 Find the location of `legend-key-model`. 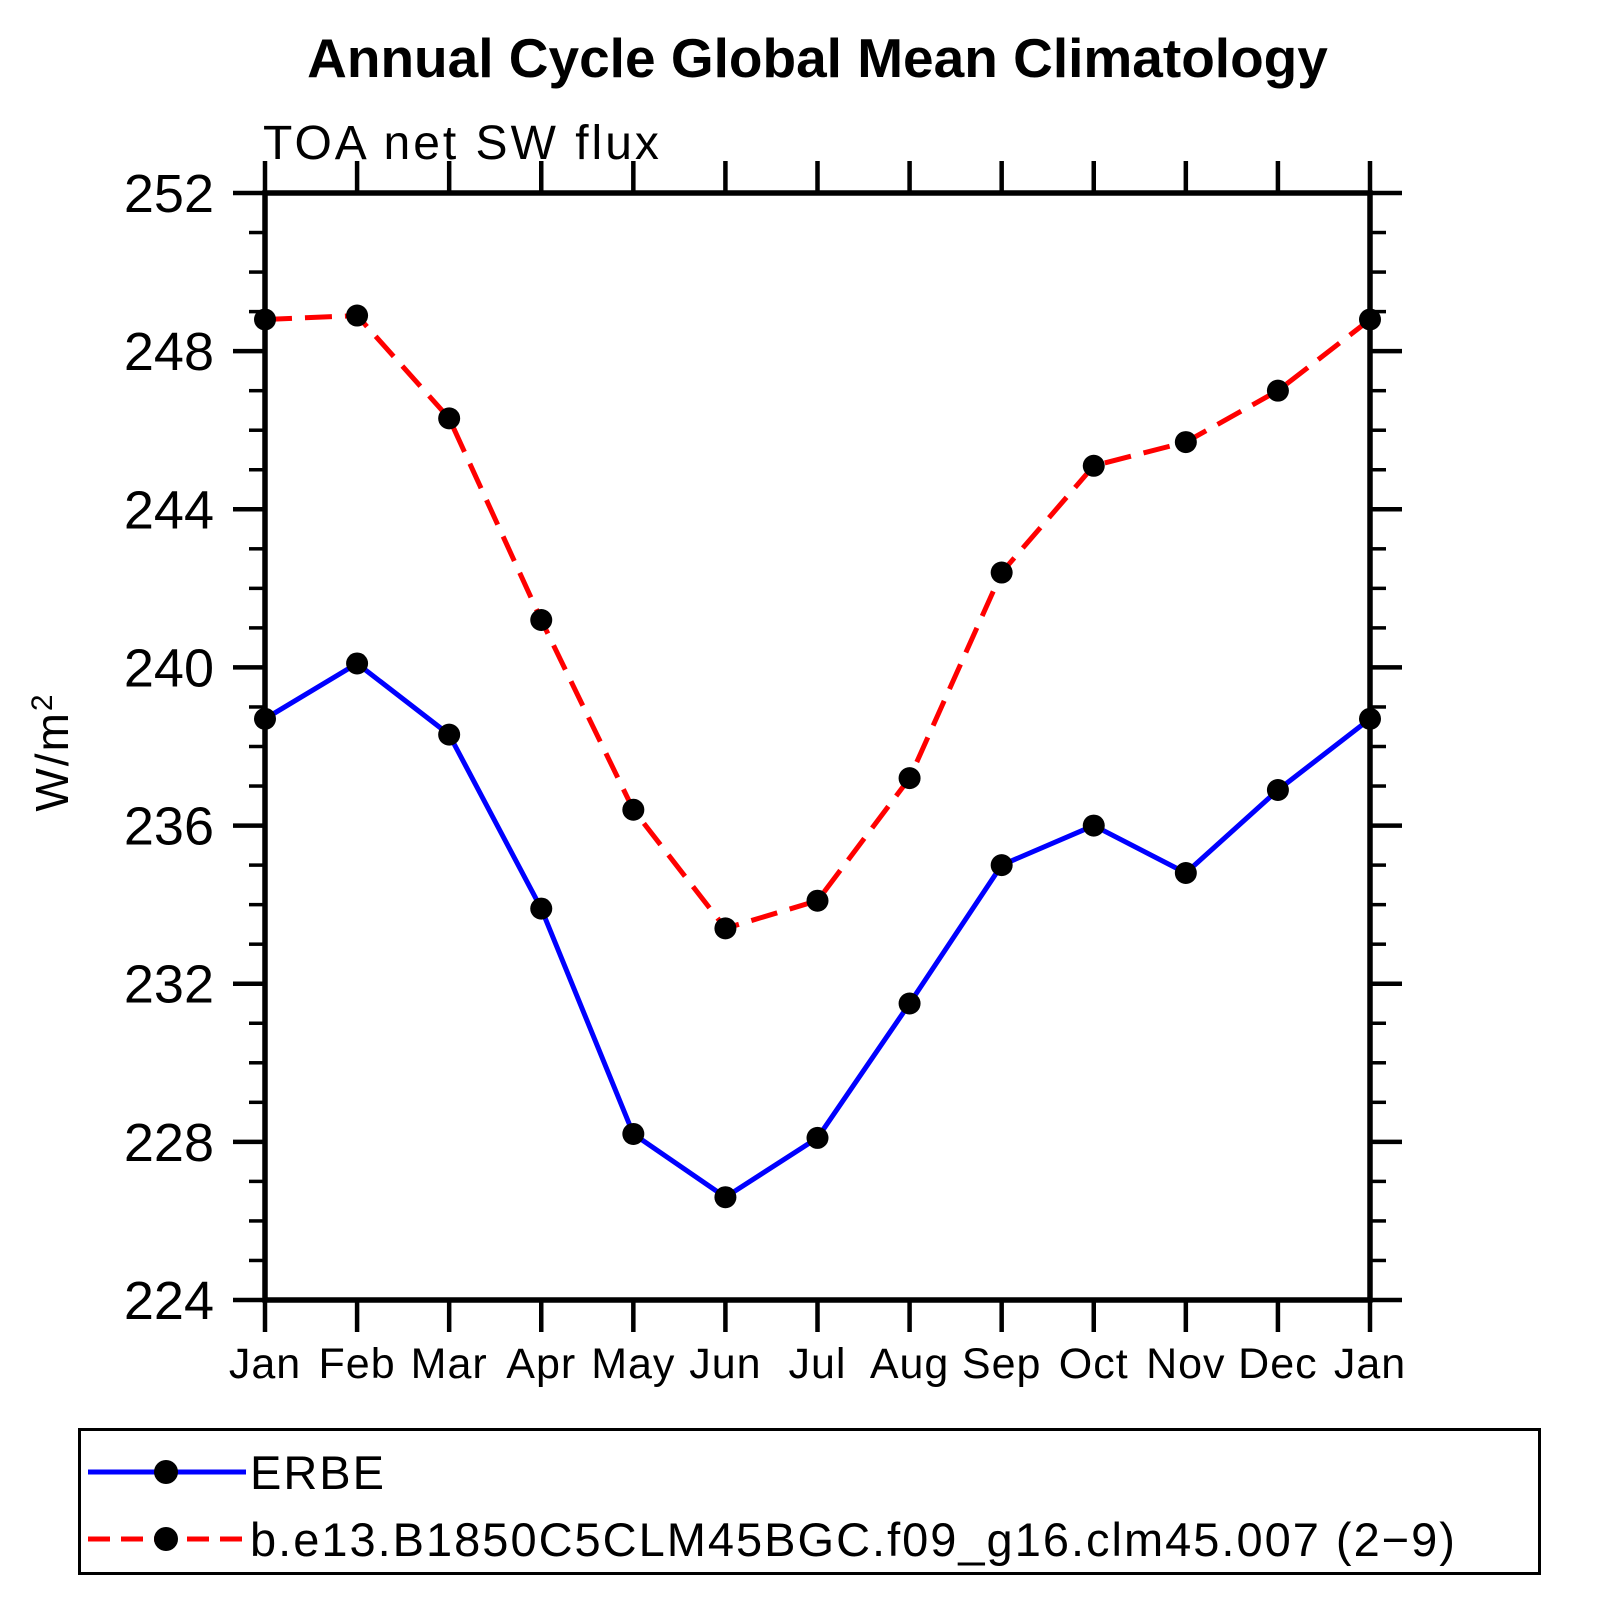

legend-key-model is located at coordinates (167, 1539).